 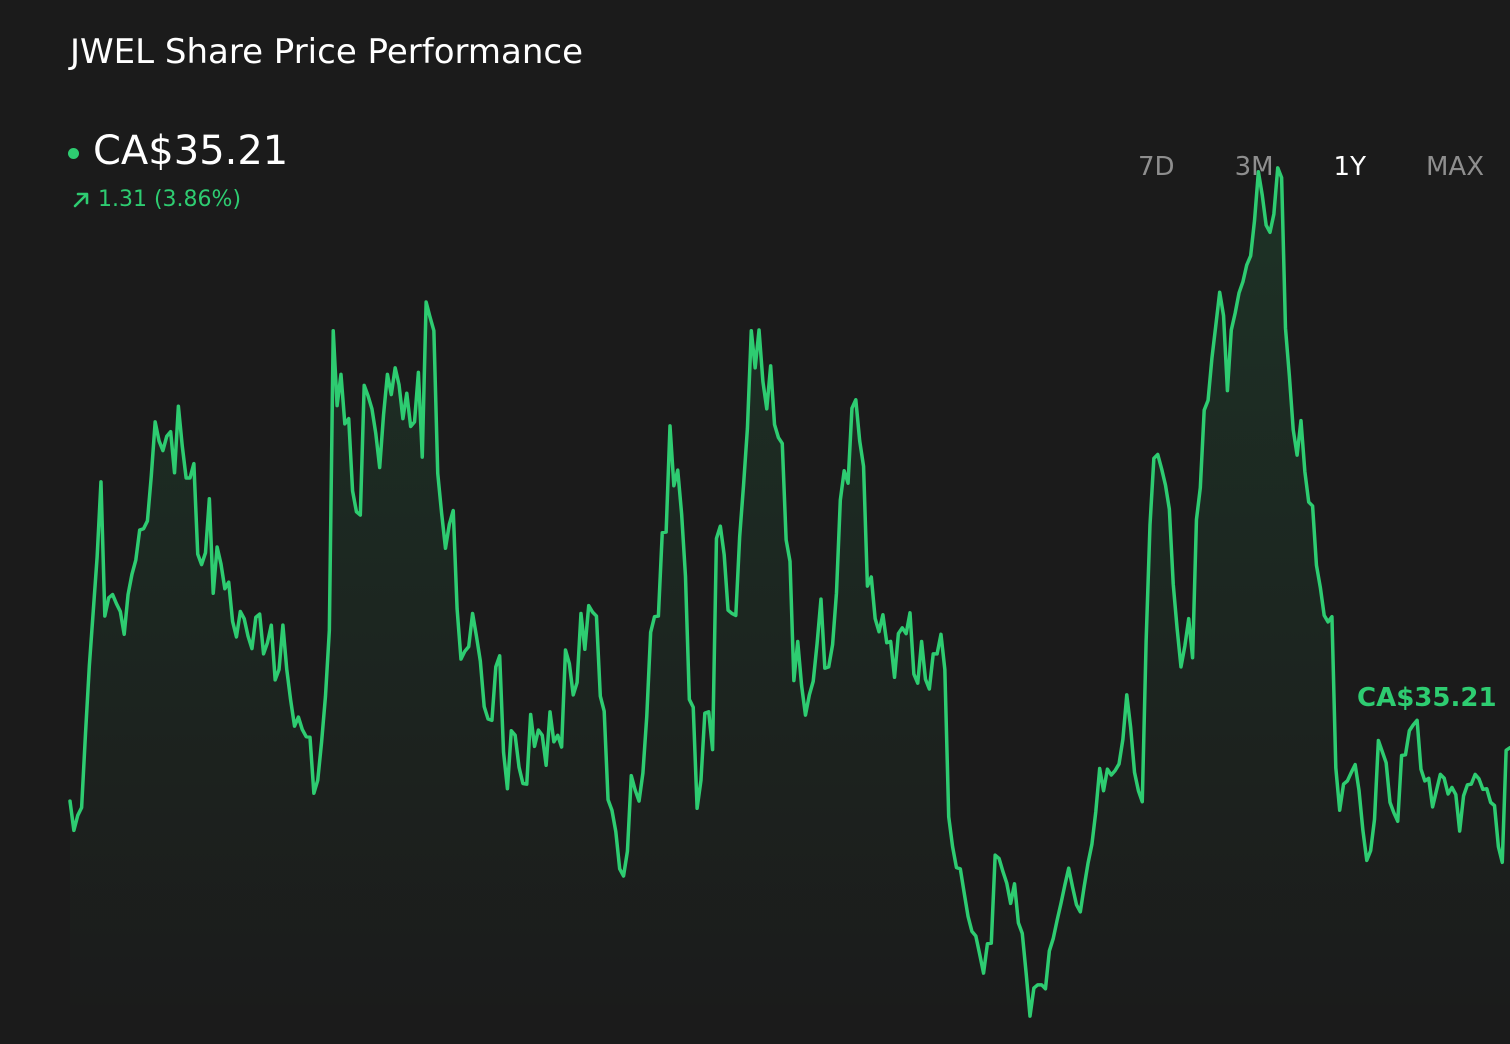 I want to click on range-selector: 7D 3M 1Y MAX, so click(x=1309, y=167).